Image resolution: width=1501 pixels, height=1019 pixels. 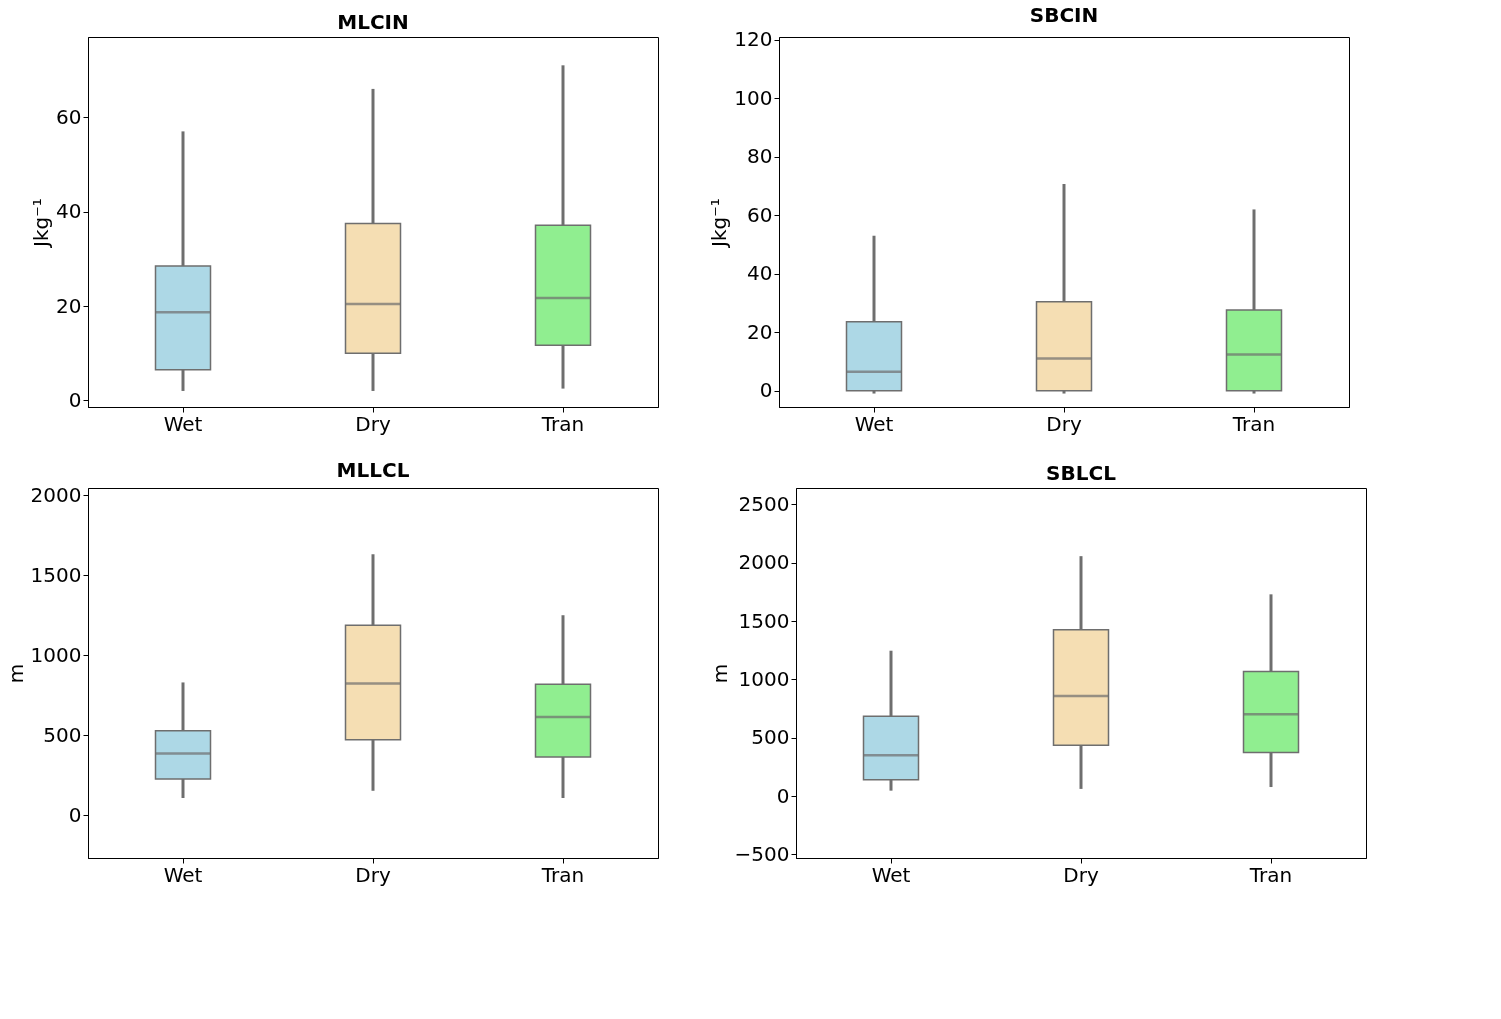 What do you see at coordinates (762, 854) in the screenshot?
I see `y-tick-label: −500` at bounding box center [762, 854].